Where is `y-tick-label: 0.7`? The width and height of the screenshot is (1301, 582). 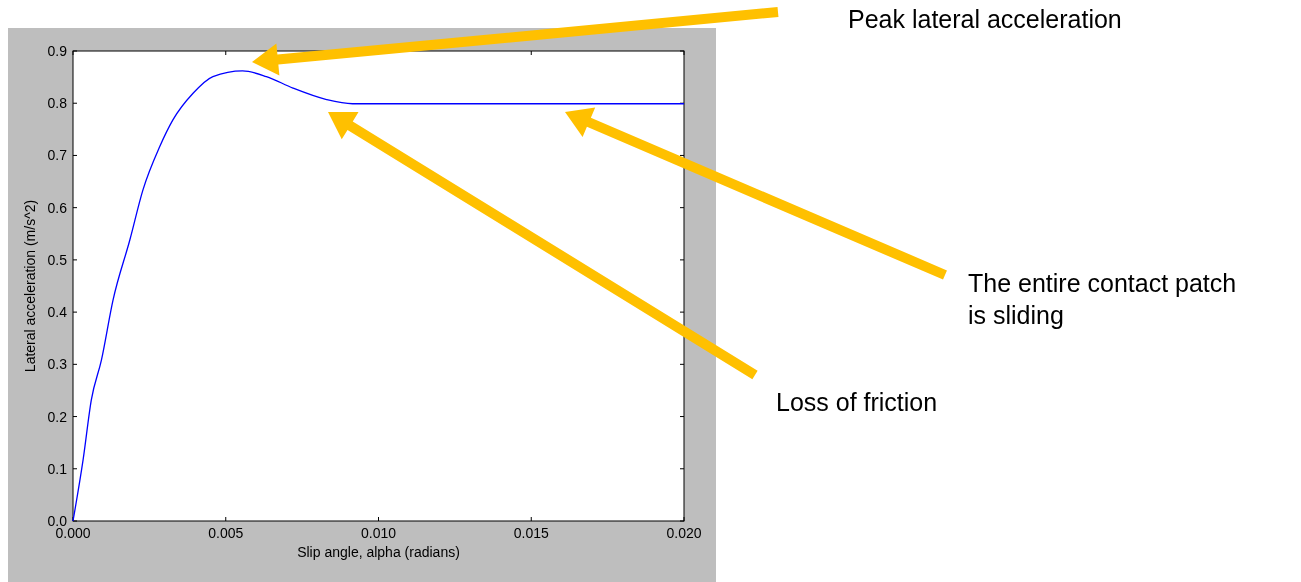
y-tick-label: 0.7 is located at coordinates (57, 155).